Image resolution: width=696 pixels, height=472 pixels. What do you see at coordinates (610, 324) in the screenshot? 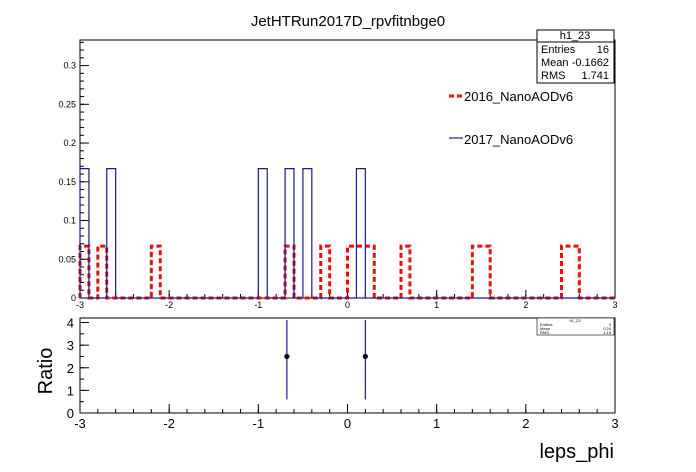
I see `stats-small-entries-value: 3` at bounding box center [610, 324].